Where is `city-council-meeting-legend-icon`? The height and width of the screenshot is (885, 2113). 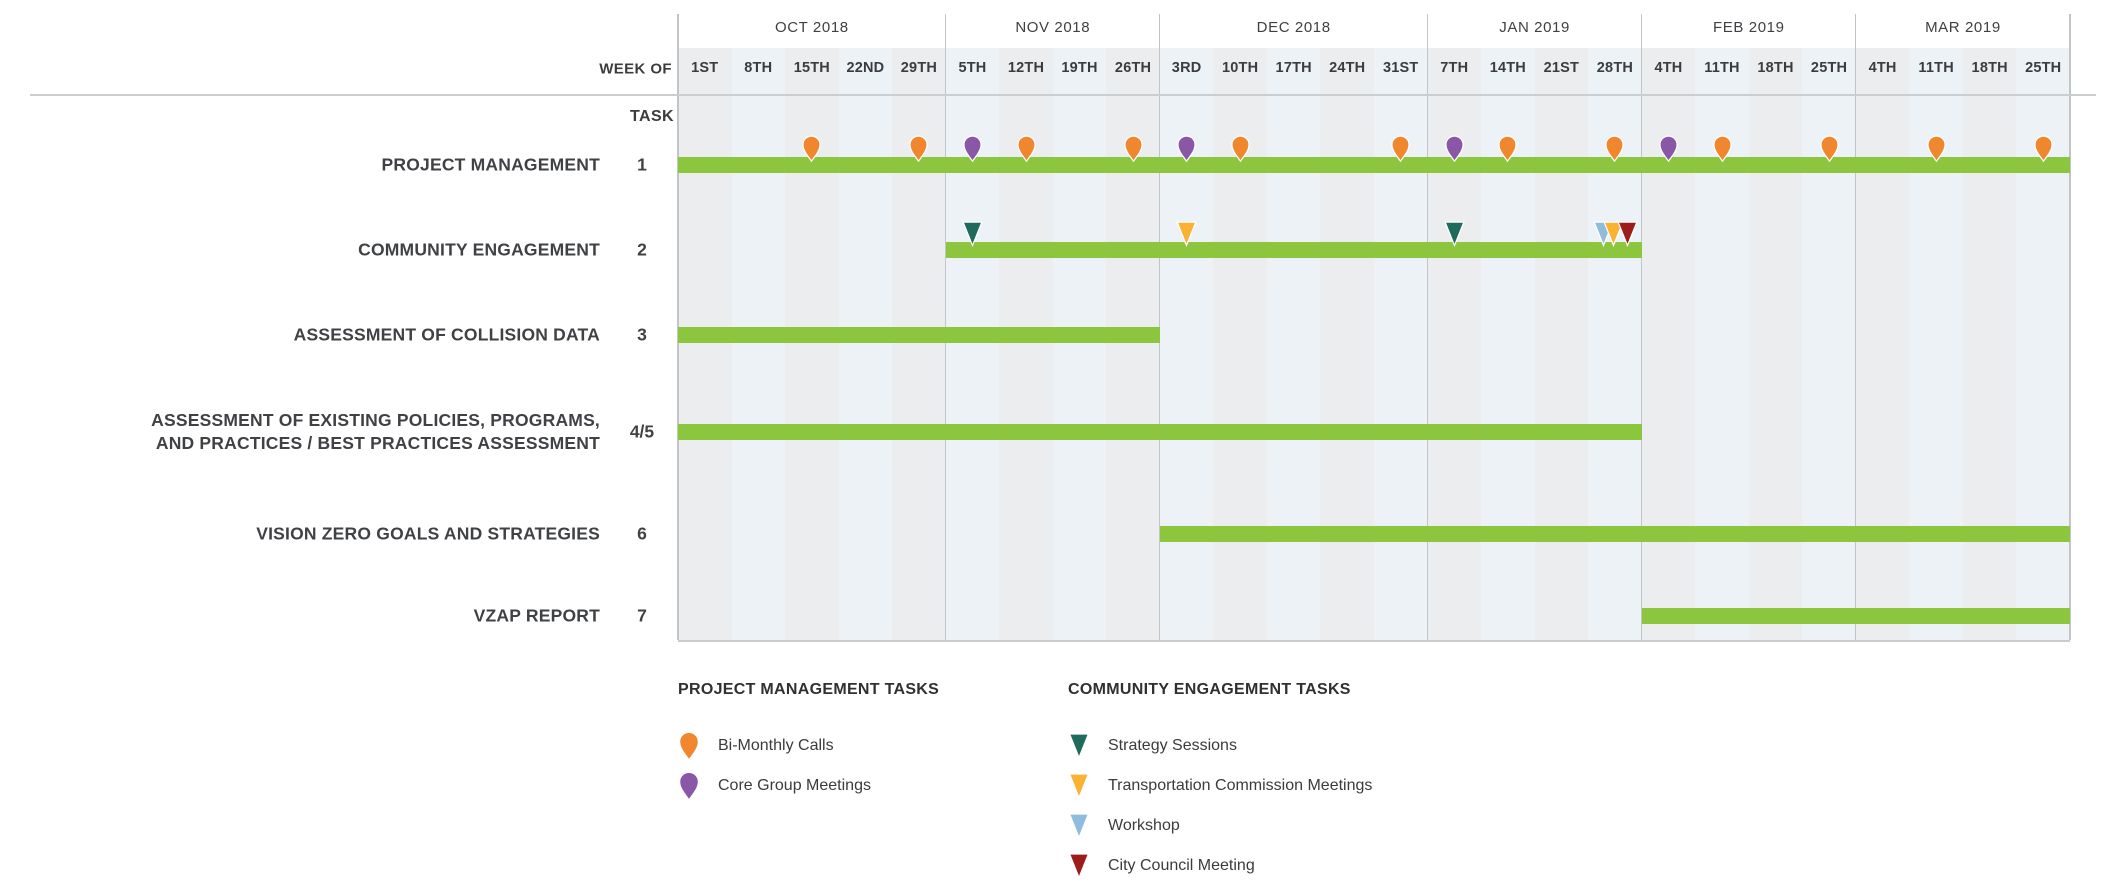
city-council-meeting-legend-icon is located at coordinates (1079, 866).